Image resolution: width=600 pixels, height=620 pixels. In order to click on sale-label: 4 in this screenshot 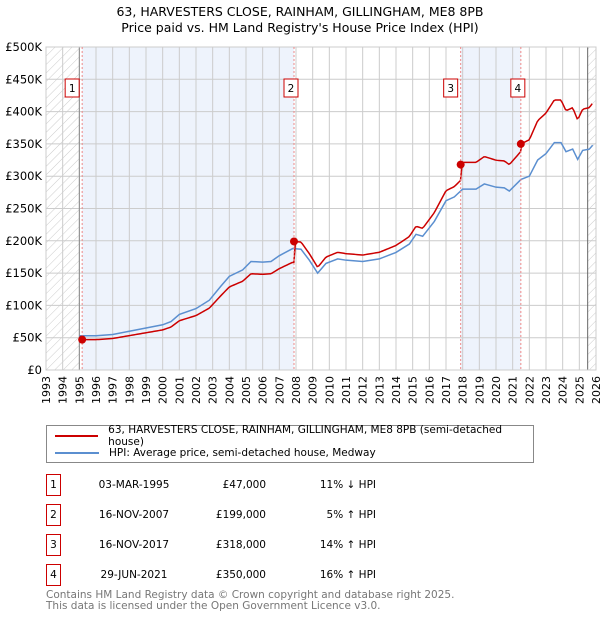, I will do `click(517, 89)`.